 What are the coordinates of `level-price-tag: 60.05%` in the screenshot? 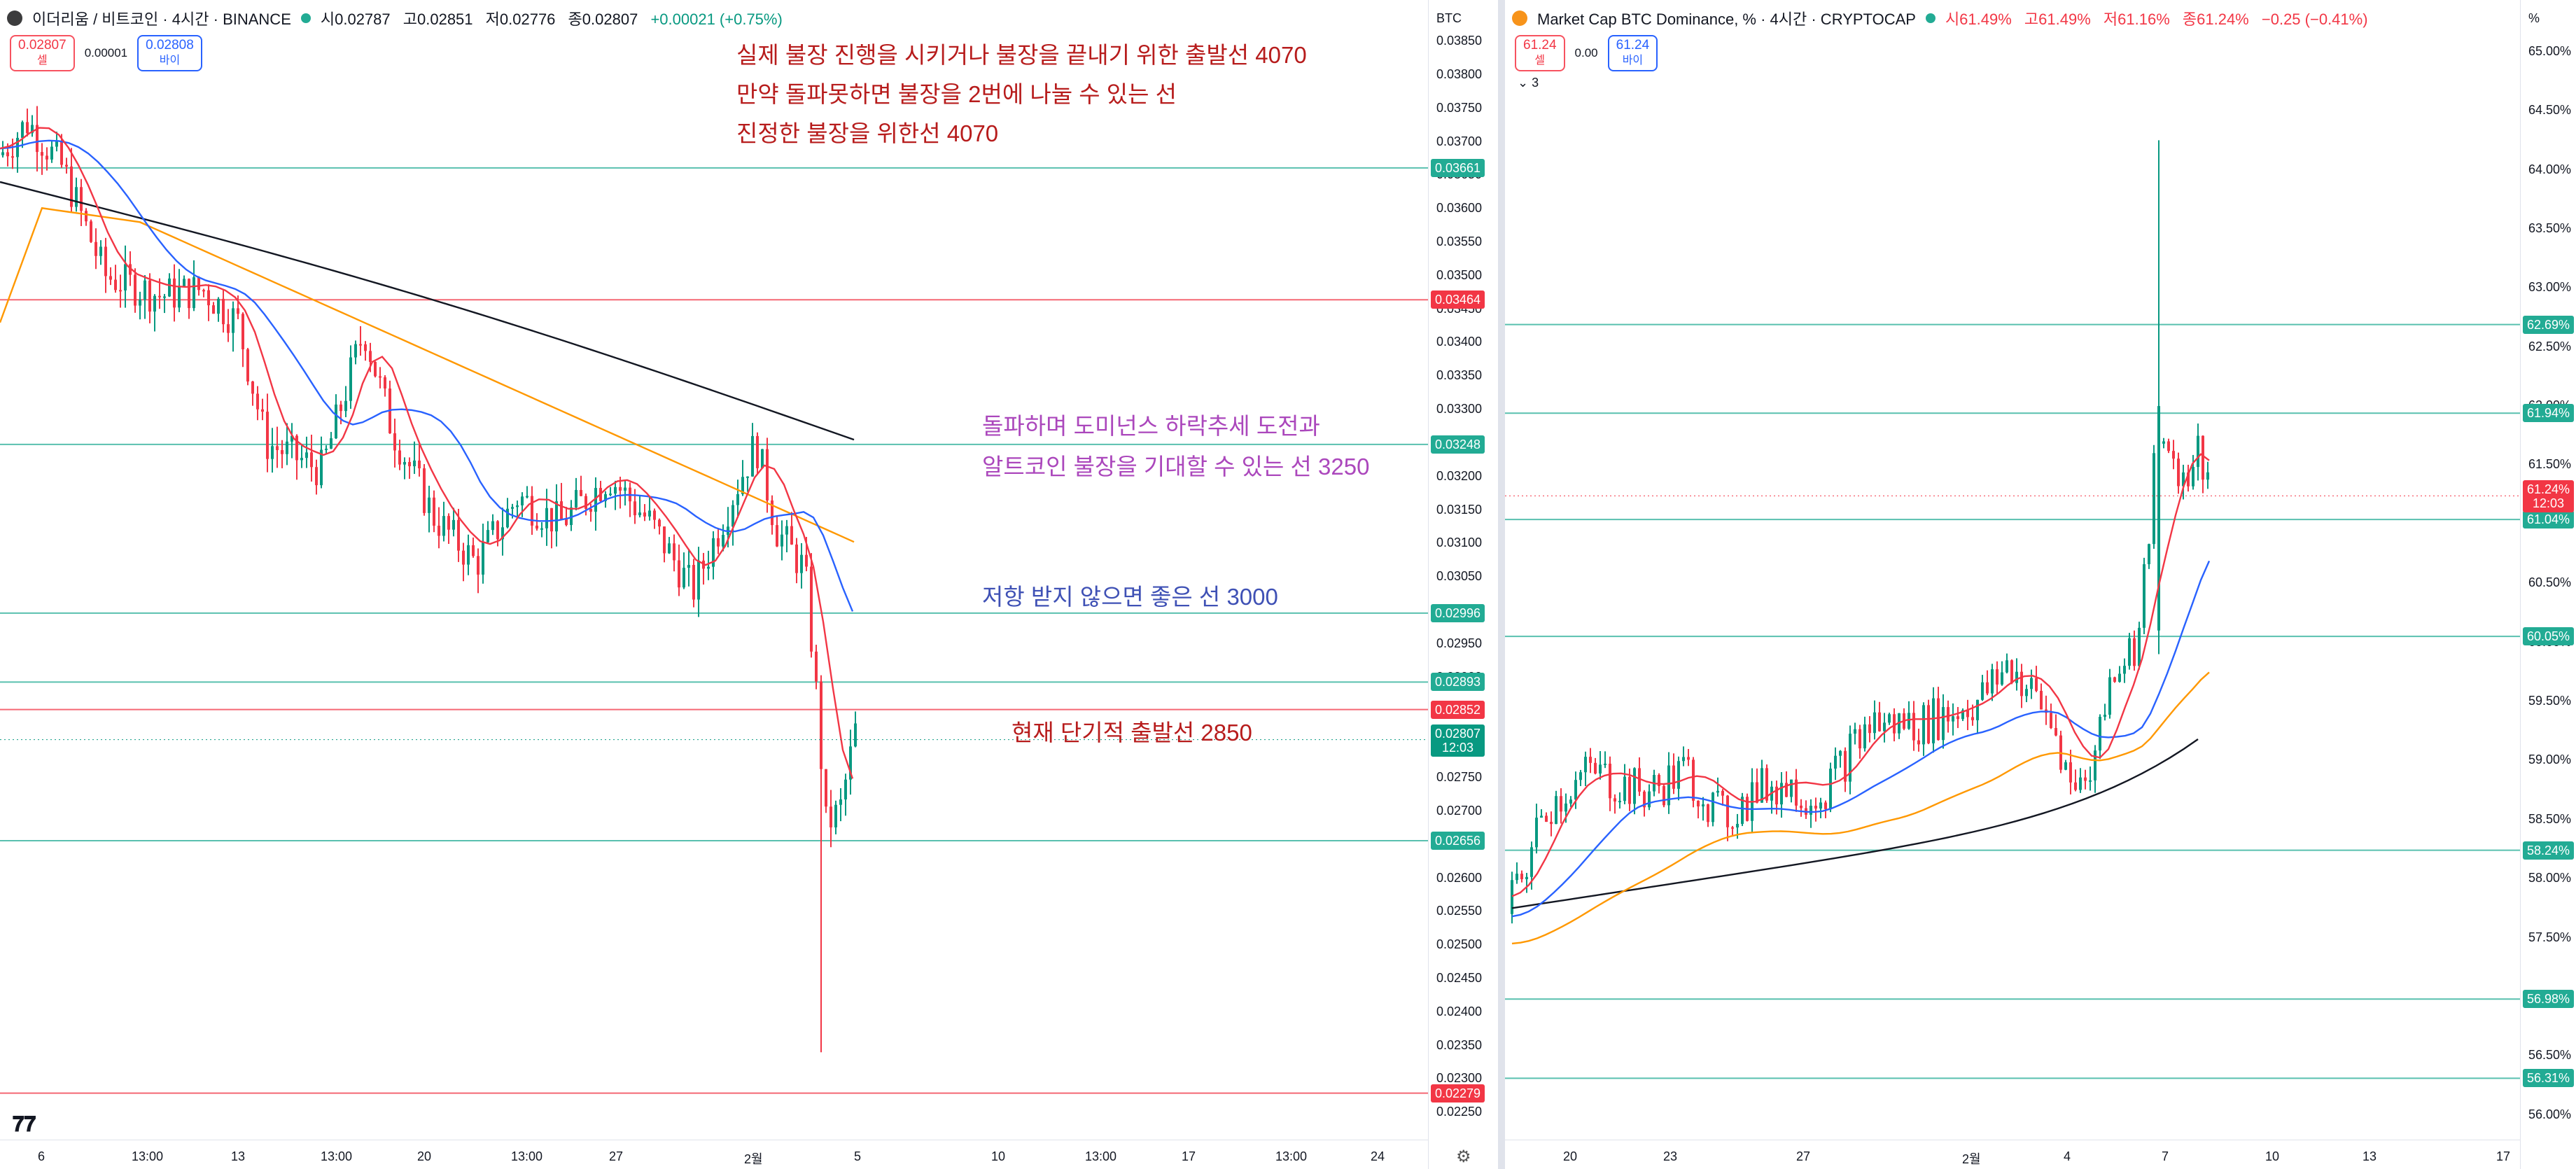 It's located at (2549, 636).